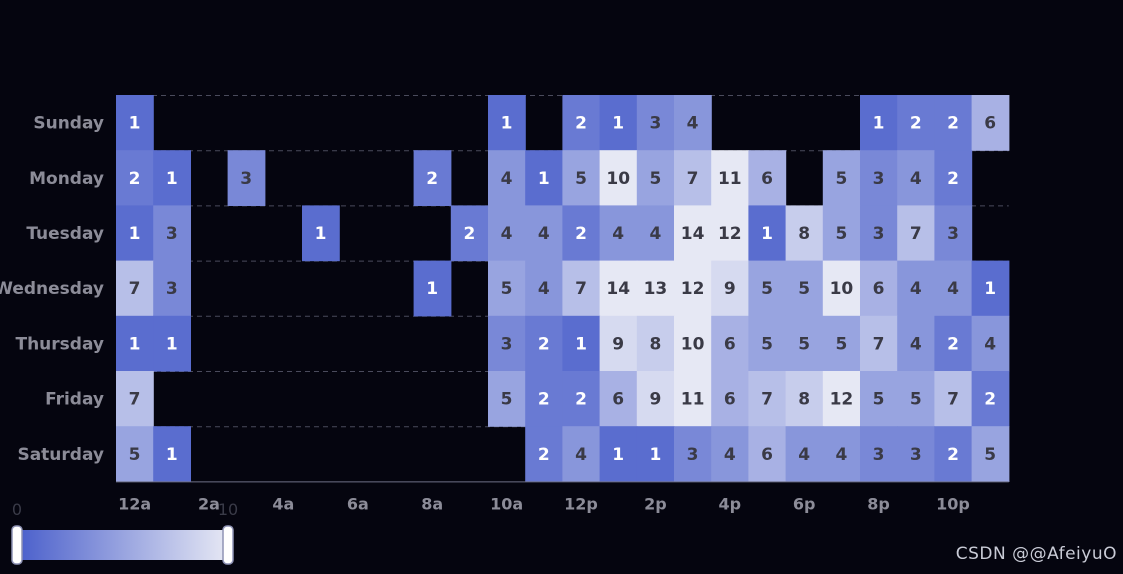  I want to click on x-tick-label: 10p, so click(953, 503).